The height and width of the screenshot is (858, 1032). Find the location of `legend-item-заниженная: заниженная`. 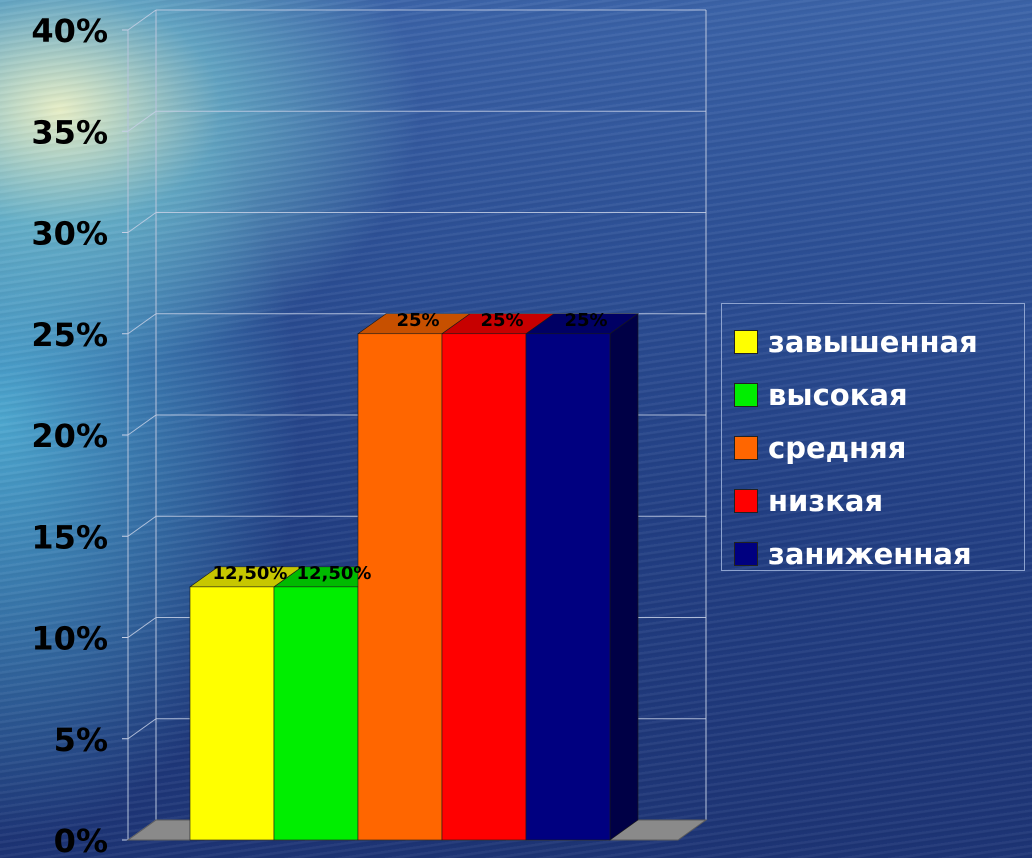

legend-item-заниженная: заниженная is located at coordinates (879, 553).